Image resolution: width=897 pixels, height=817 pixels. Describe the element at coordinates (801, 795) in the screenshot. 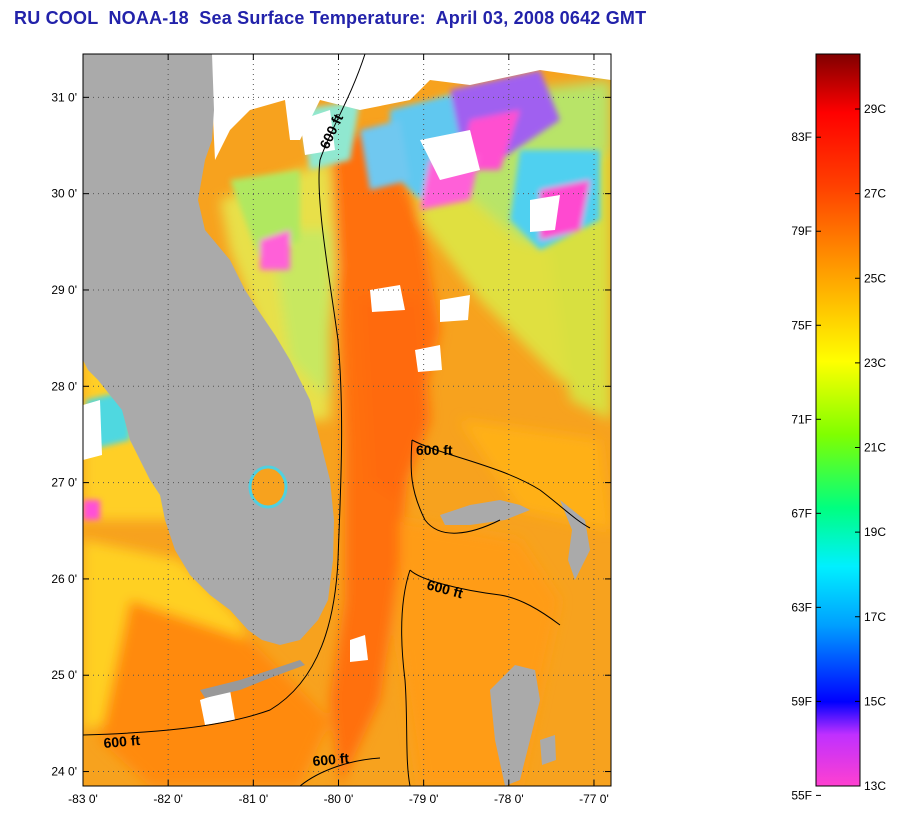

I see `colorbar-label-f: 55F` at that location.